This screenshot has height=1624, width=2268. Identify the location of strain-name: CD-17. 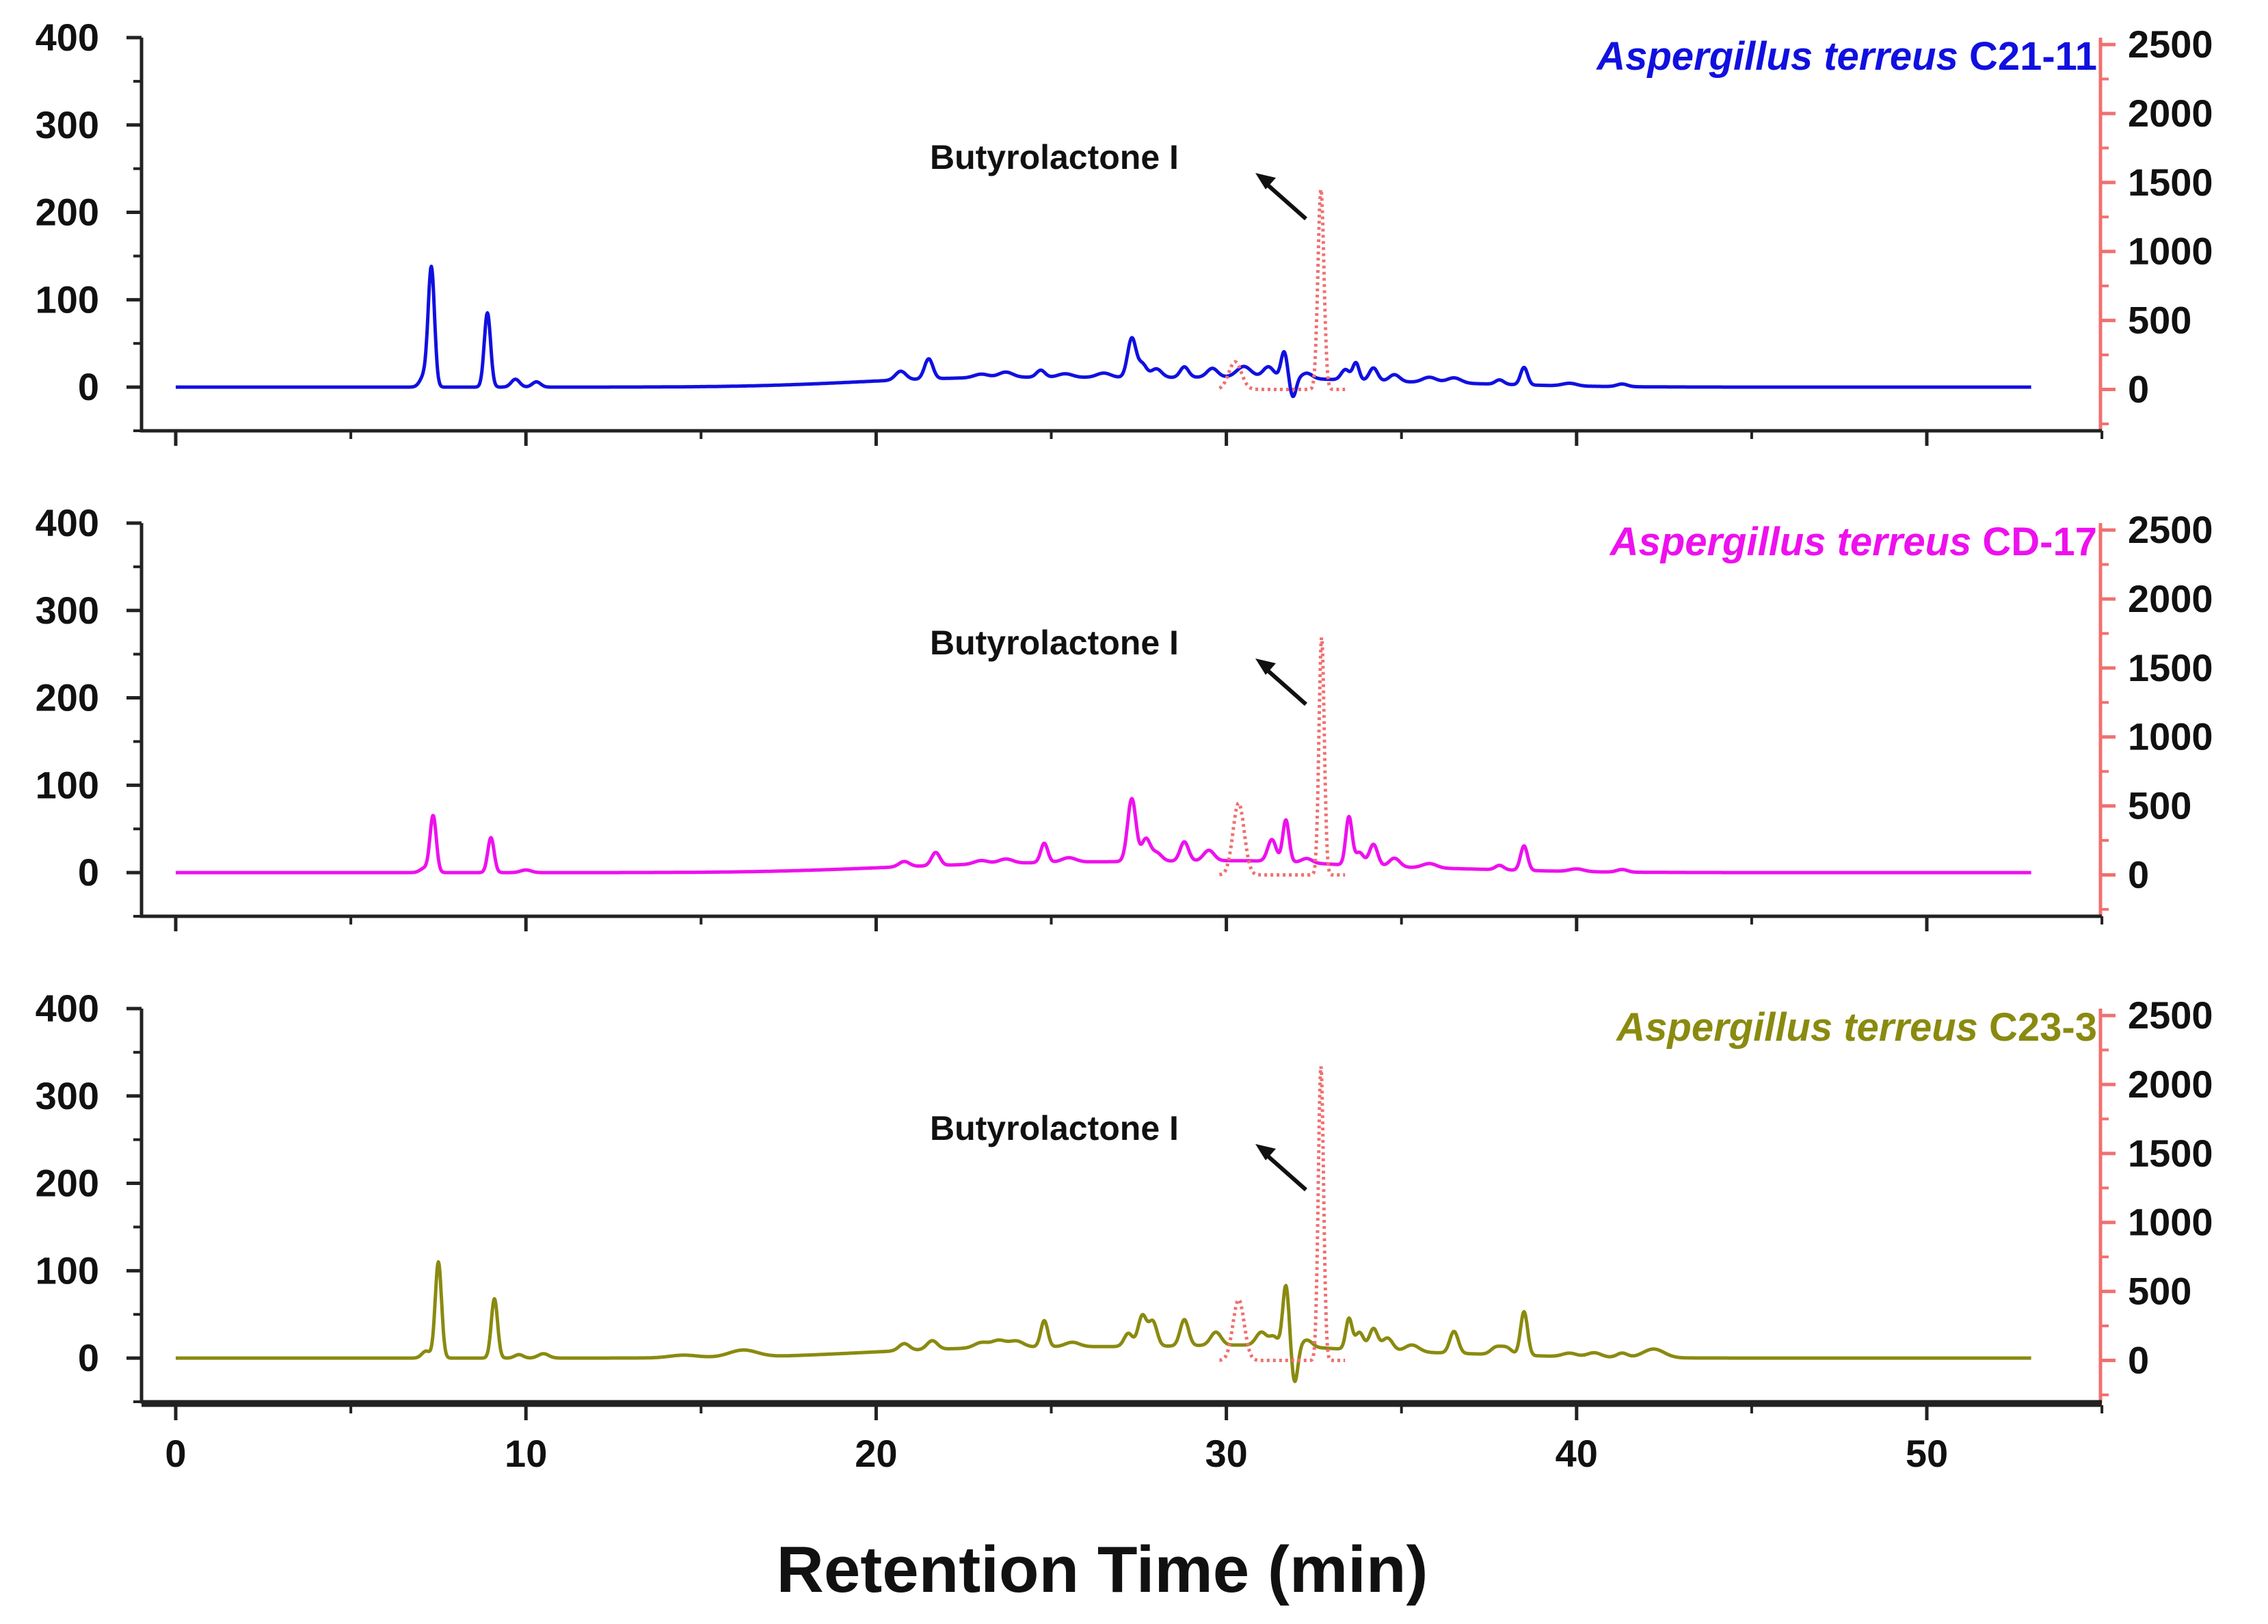
(2039, 542).